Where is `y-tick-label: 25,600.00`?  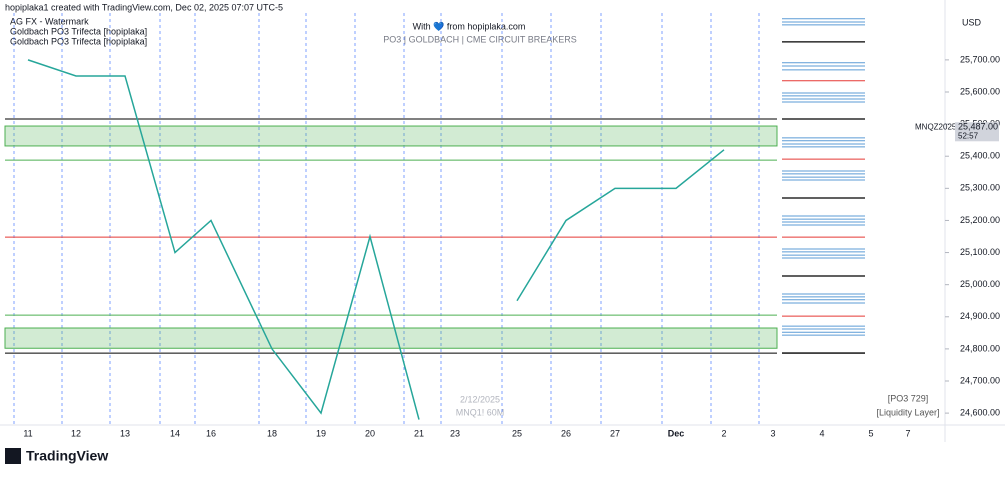 y-tick-label: 25,600.00 is located at coordinates (980, 91).